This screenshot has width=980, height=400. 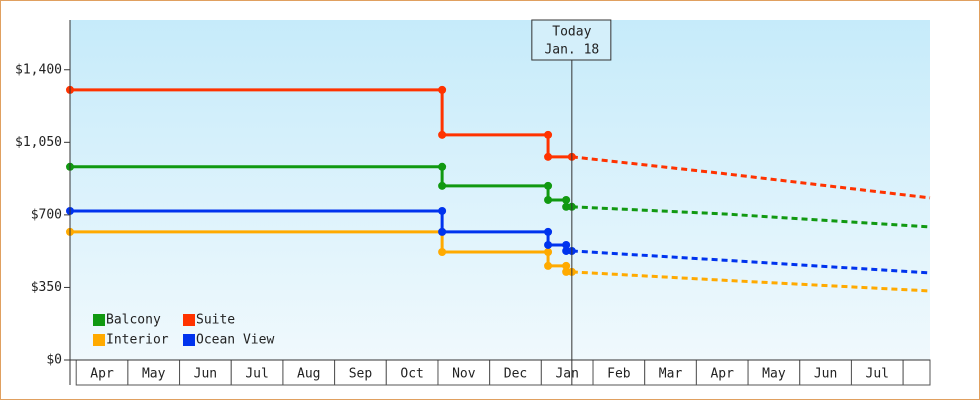 I want to click on y-tick-label: $1,050, so click(x=38, y=142).